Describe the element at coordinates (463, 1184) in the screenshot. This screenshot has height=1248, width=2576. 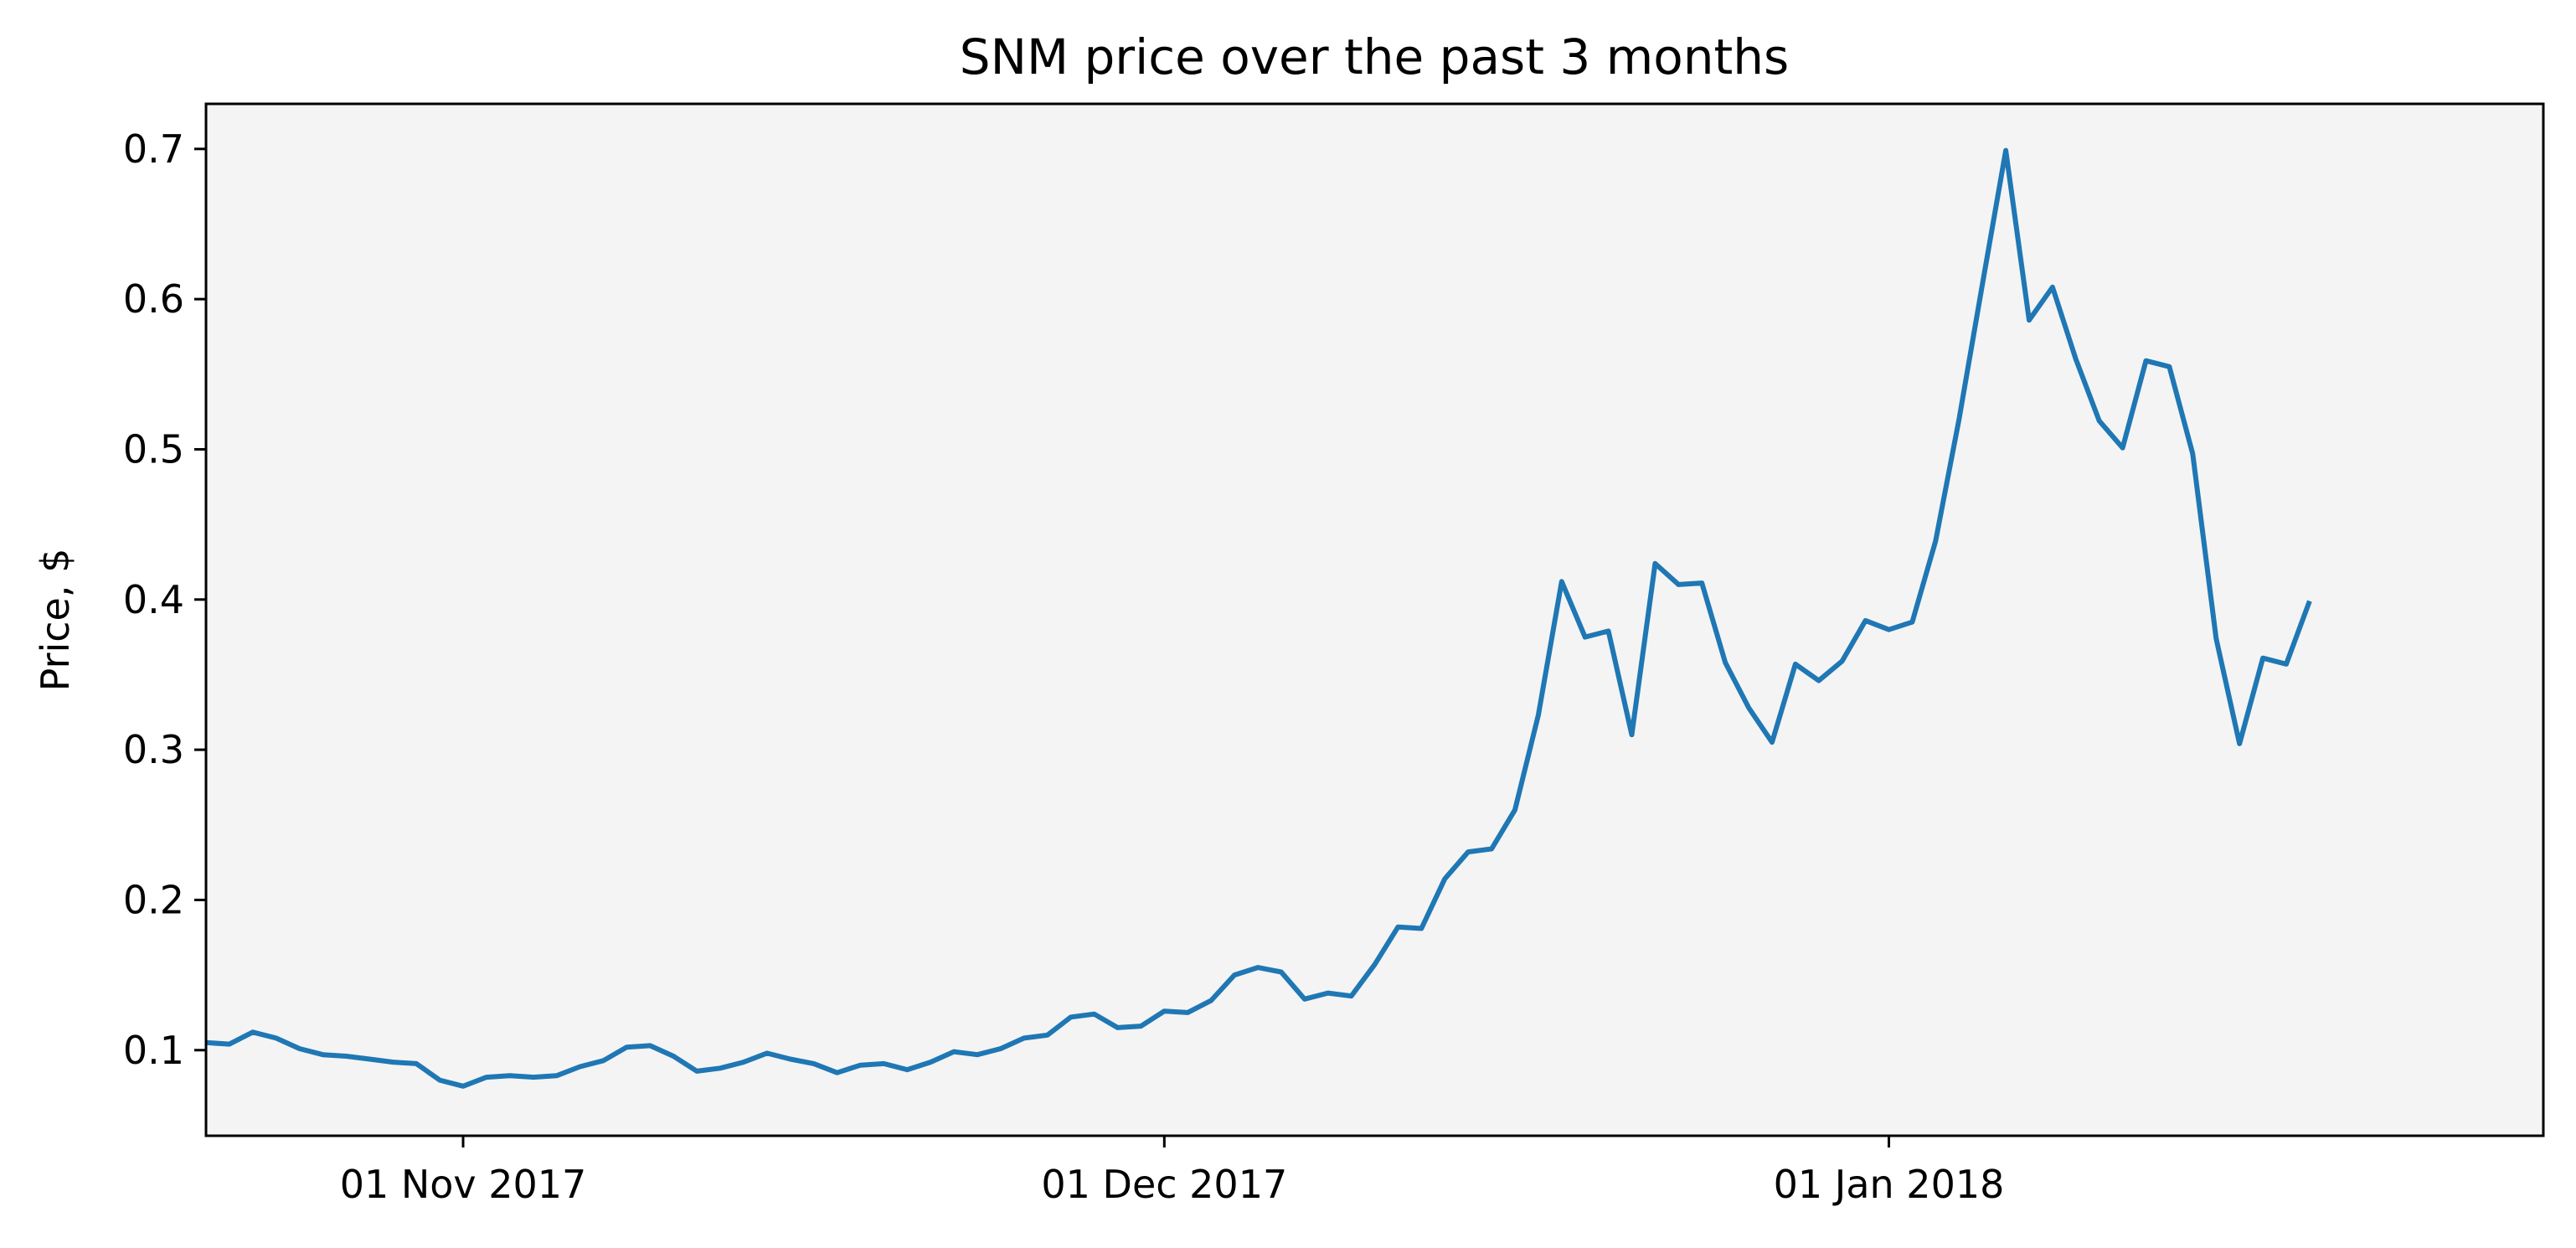
I see `x-tick-label: 01 Nov 2017` at that location.